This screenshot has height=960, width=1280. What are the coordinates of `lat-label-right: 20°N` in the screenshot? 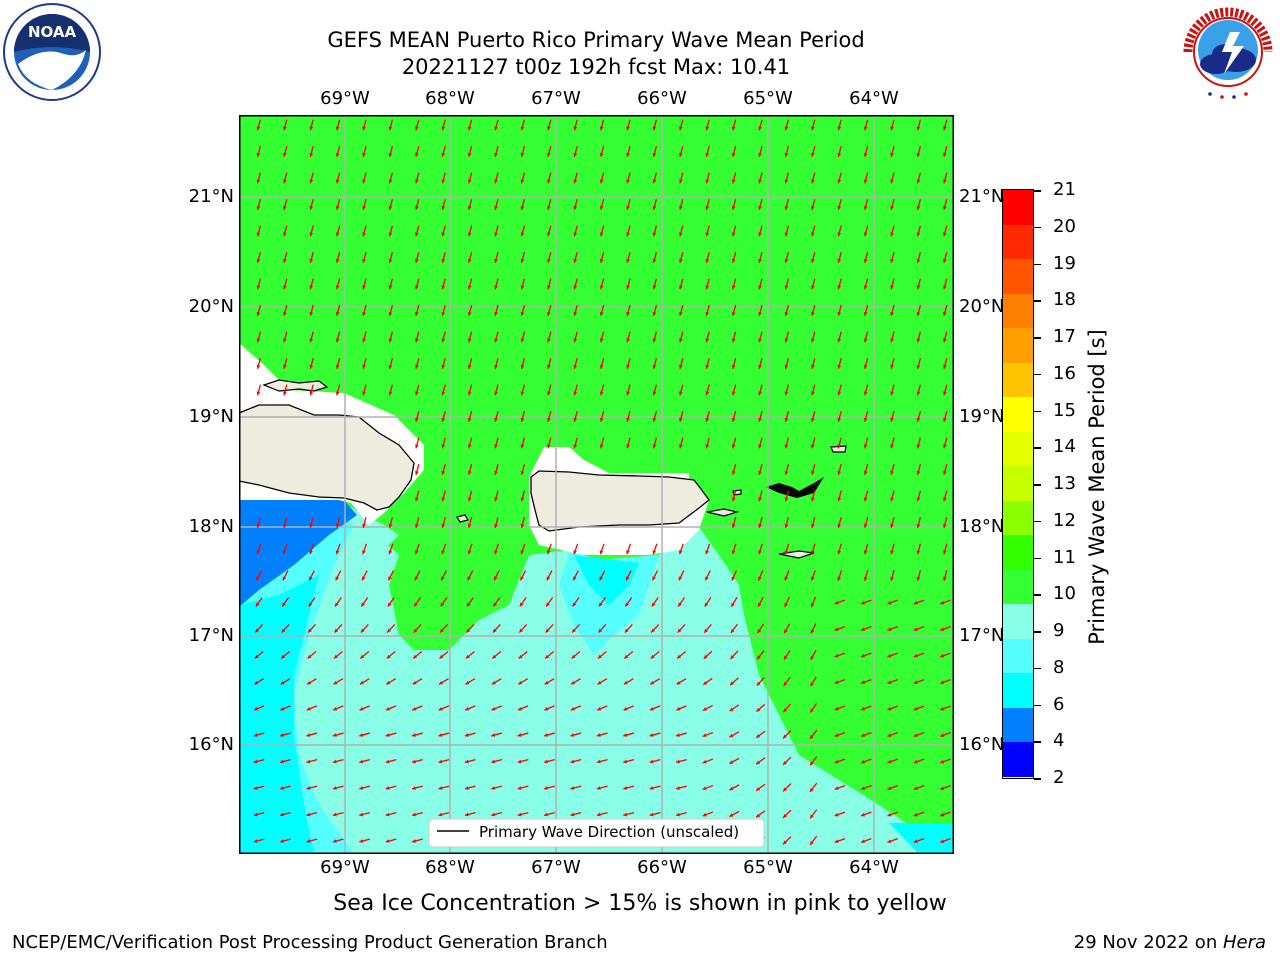 It's located at (982, 306).